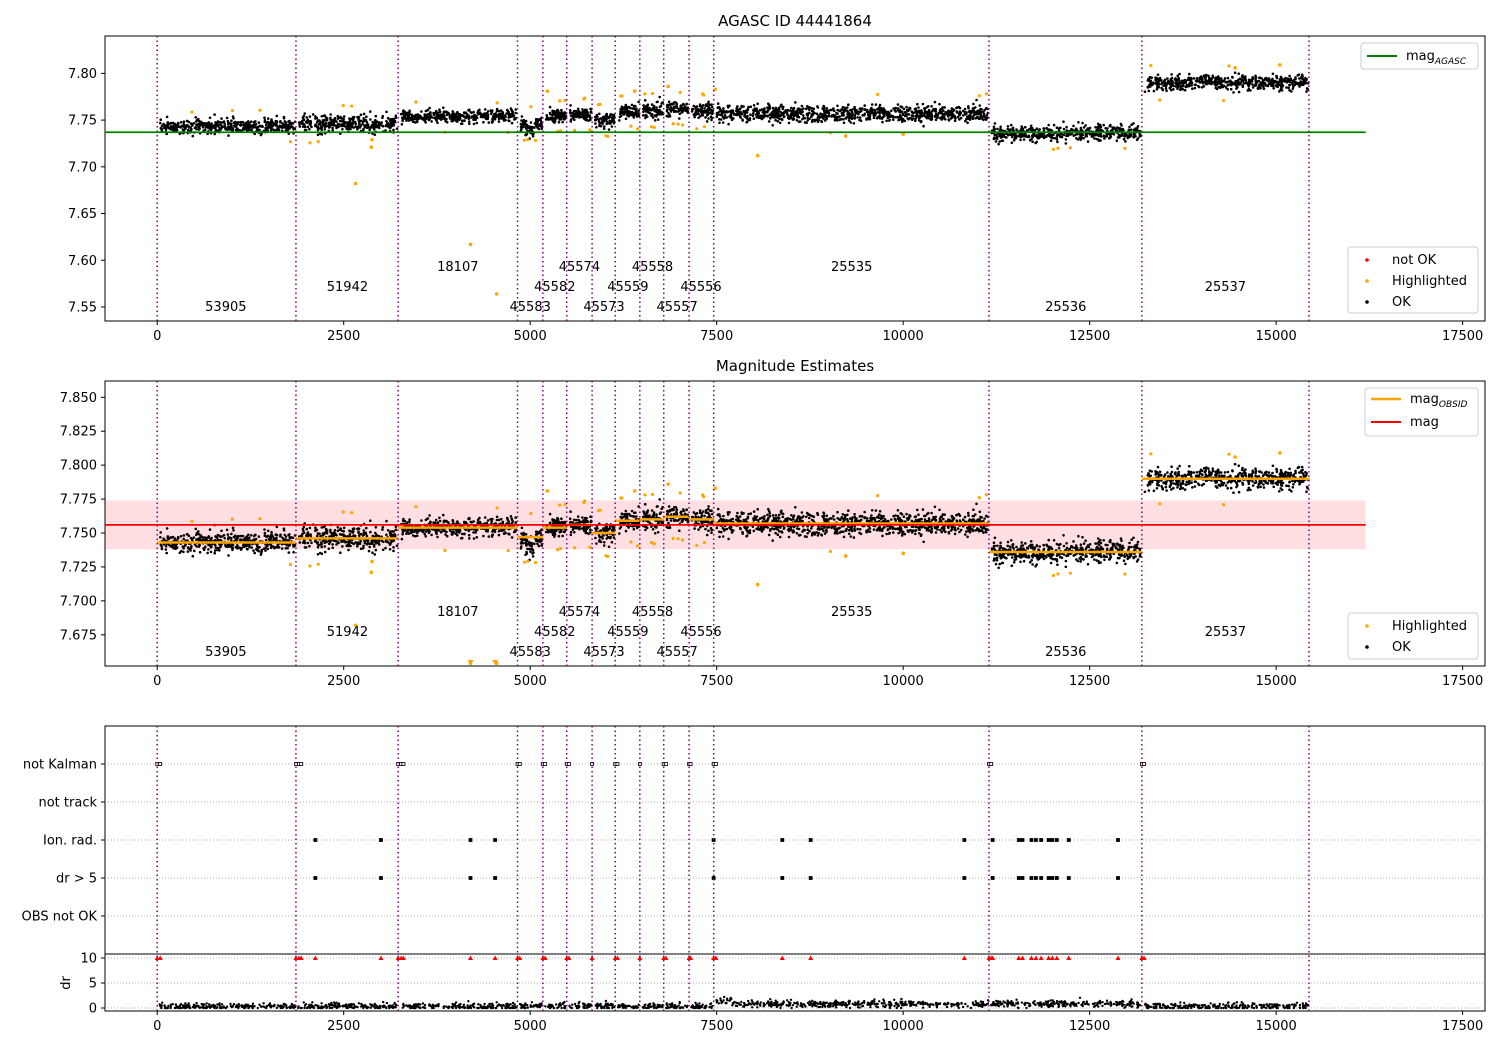 This screenshot has width=1500, height=1050. I want to click on flag-row-label: Ion. rad., so click(70, 841).